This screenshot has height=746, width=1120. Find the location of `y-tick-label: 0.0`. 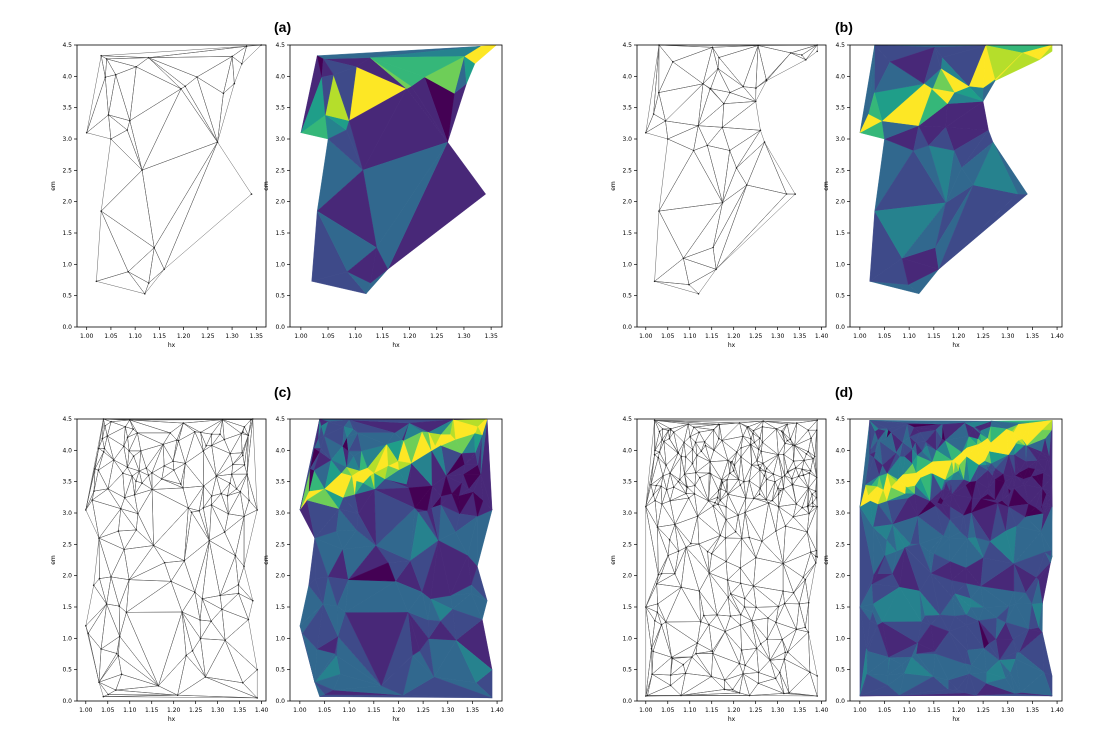

y-tick-label: 0.0 is located at coordinates (840, 327).